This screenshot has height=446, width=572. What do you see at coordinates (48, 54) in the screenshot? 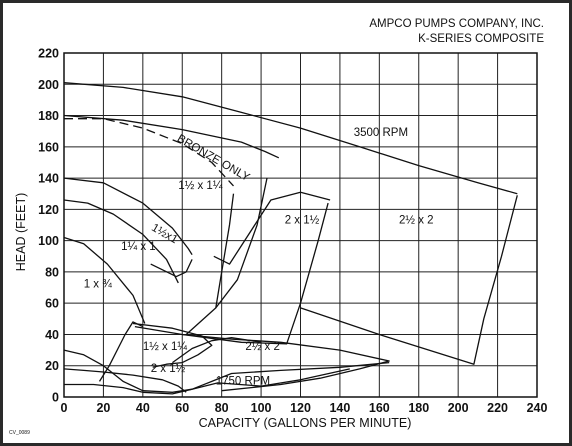
I see `y-tick-label-11: 220` at bounding box center [48, 54].